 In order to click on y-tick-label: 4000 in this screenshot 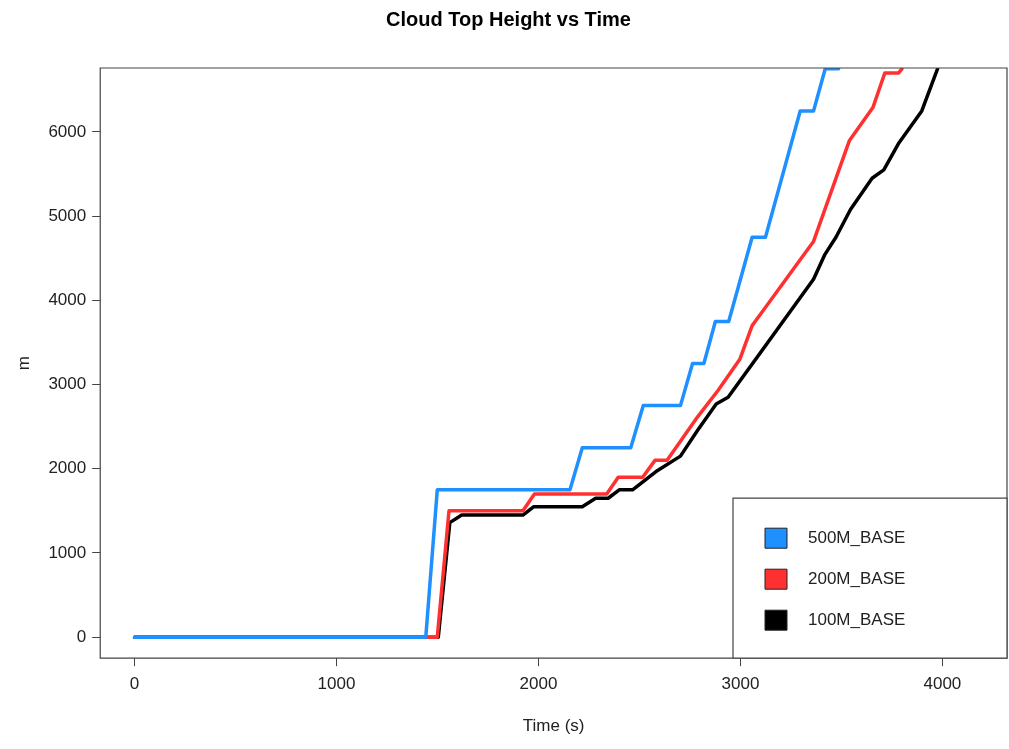, I will do `click(67, 300)`.